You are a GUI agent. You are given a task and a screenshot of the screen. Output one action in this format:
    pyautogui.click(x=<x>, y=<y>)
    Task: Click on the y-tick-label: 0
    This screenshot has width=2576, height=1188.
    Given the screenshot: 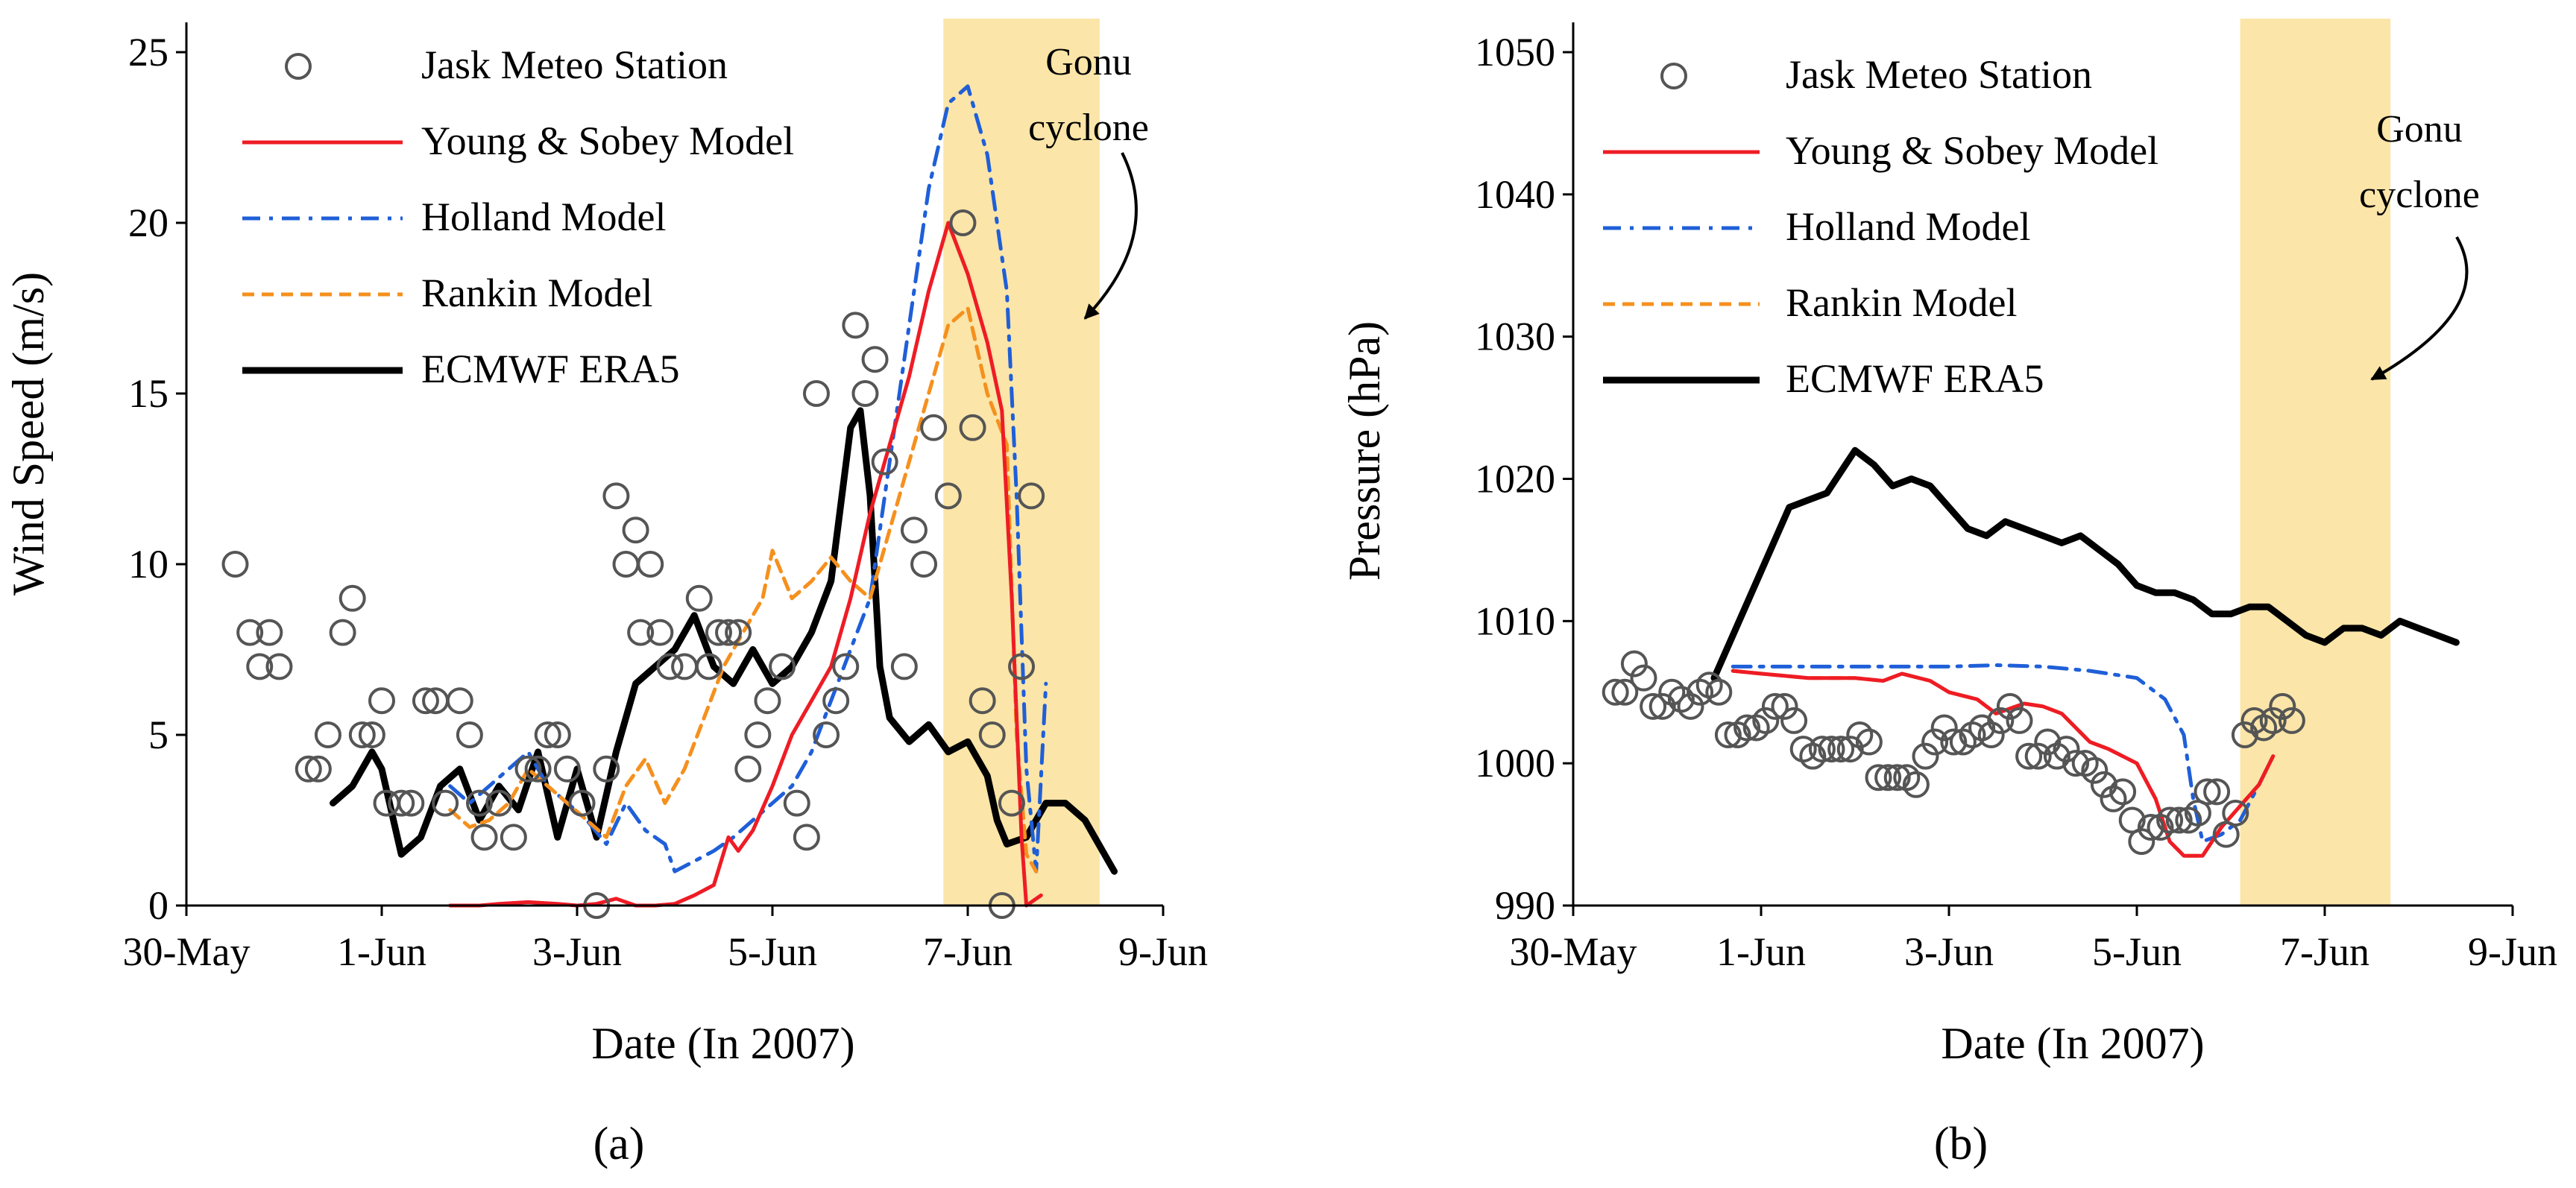 What is the action you would take?
    pyautogui.click(x=158, y=905)
    